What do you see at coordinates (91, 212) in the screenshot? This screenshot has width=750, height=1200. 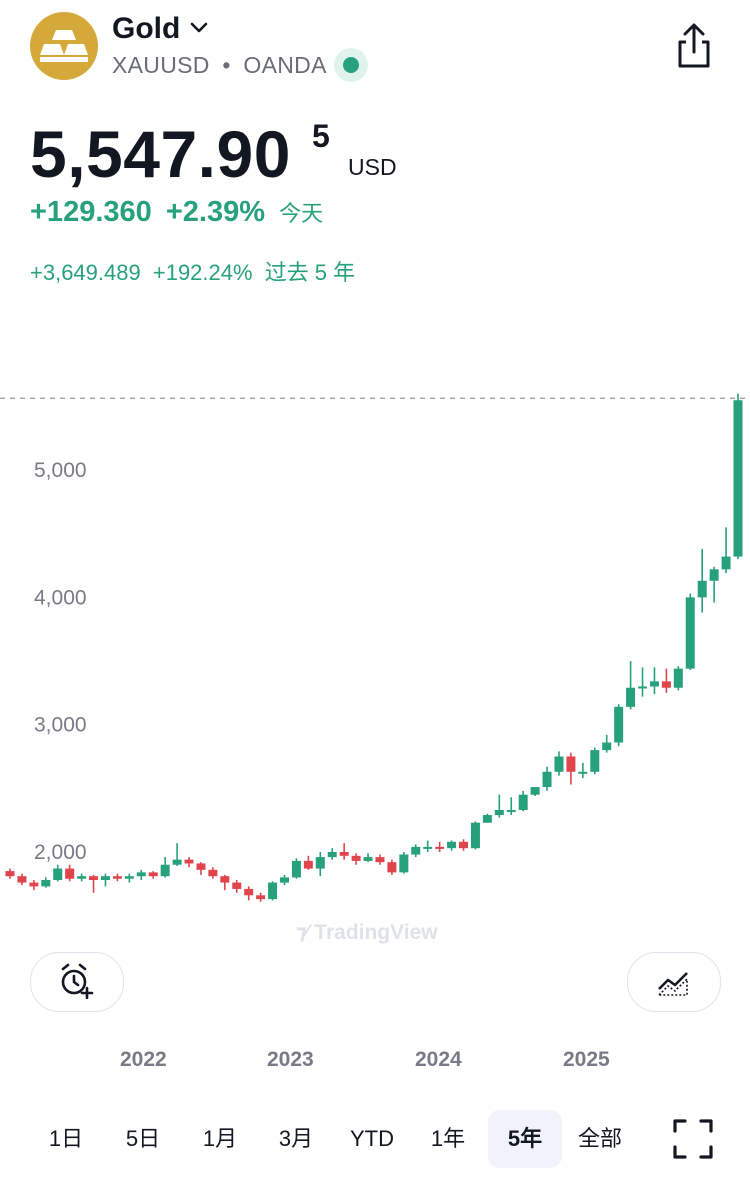 I see `change-today-abs: +129.360` at bounding box center [91, 212].